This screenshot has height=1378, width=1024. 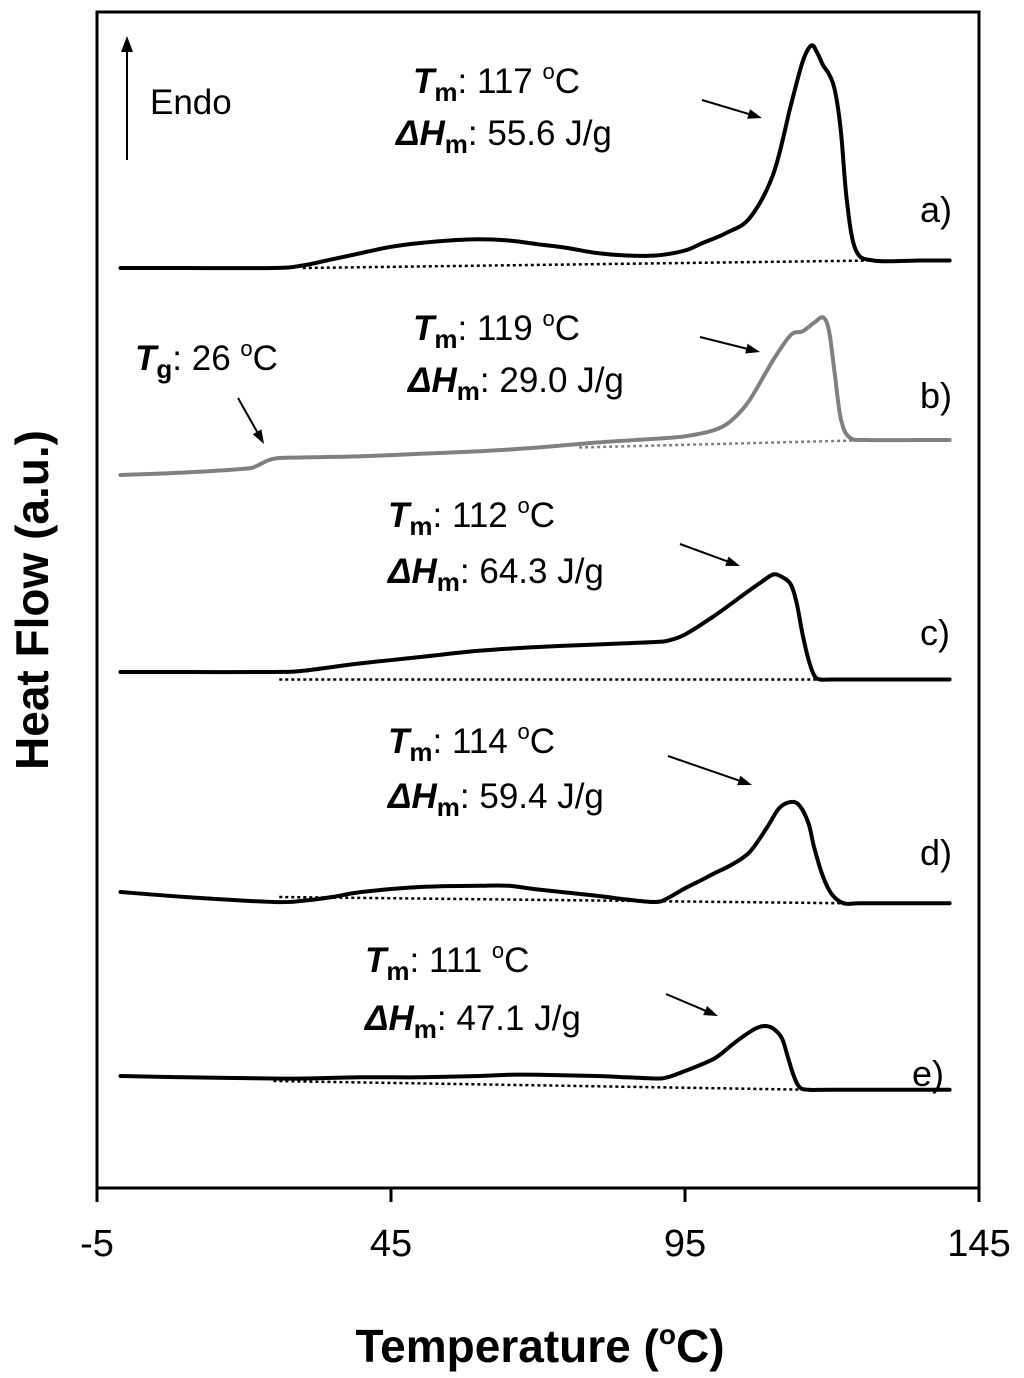 What do you see at coordinates (935, 632) in the screenshot?
I see `curve-label-3: c)` at bounding box center [935, 632].